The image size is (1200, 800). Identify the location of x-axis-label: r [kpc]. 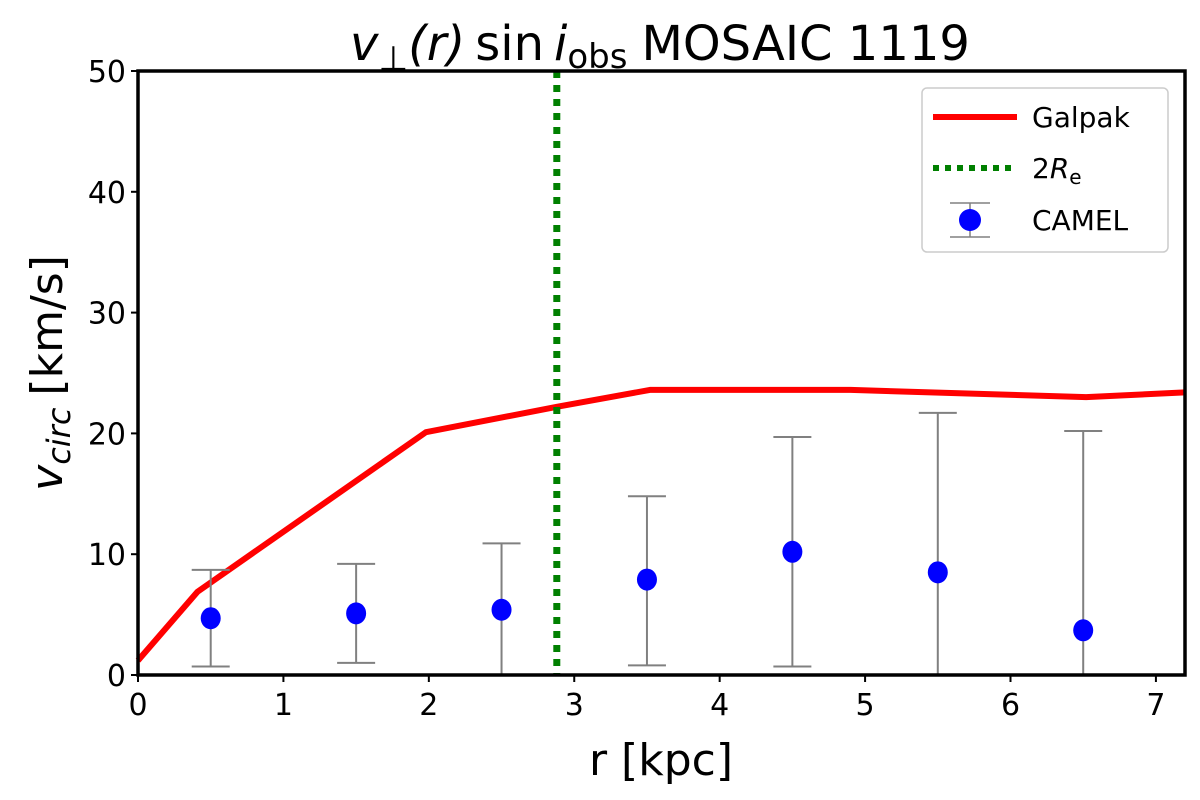
(661, 760).